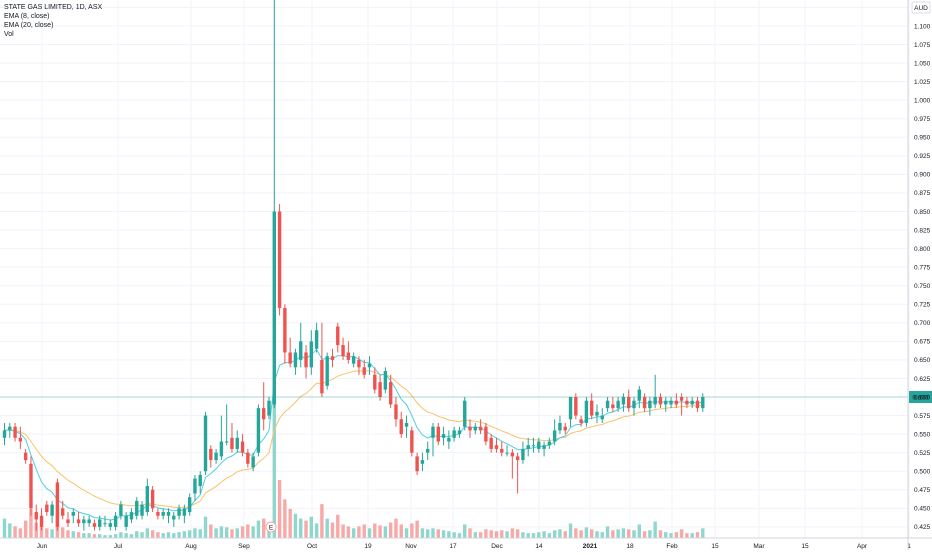  Describe the element at coordinates (368, 546) in the screenshot. I see `x-tick-label: 19` at that location.